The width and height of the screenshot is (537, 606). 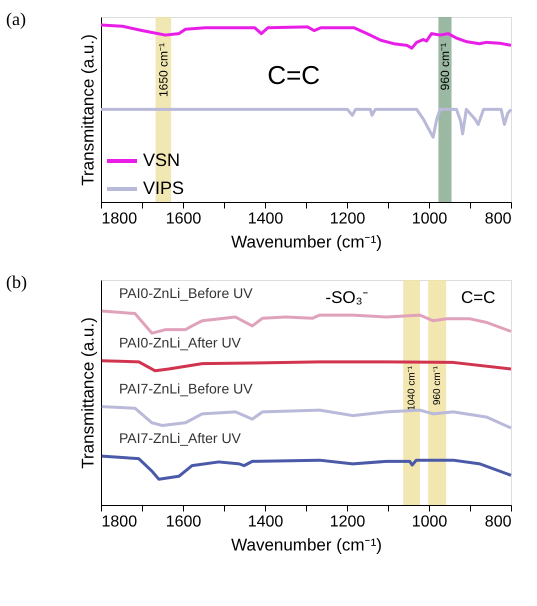 I want to click on series-label: PAI0-ZnLi_Before UV, so click(x=186, y=293).